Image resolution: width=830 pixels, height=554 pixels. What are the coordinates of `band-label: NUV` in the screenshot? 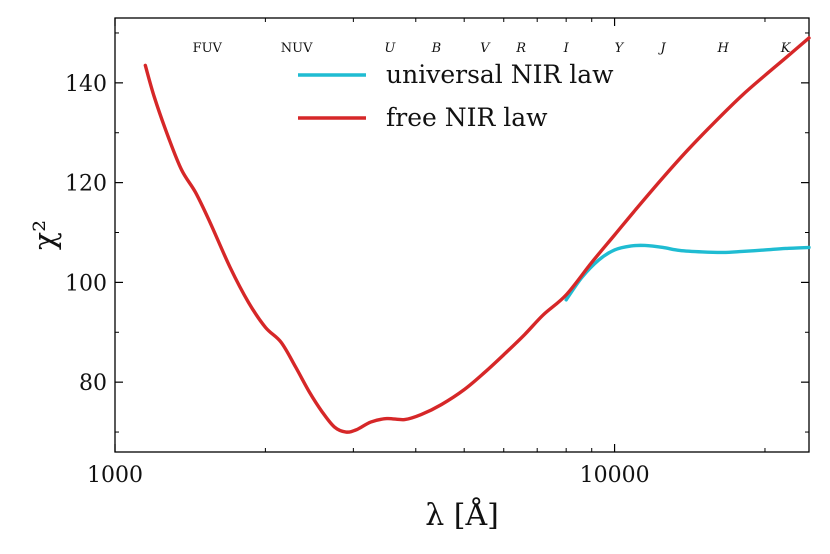 It's located at (297, 48).